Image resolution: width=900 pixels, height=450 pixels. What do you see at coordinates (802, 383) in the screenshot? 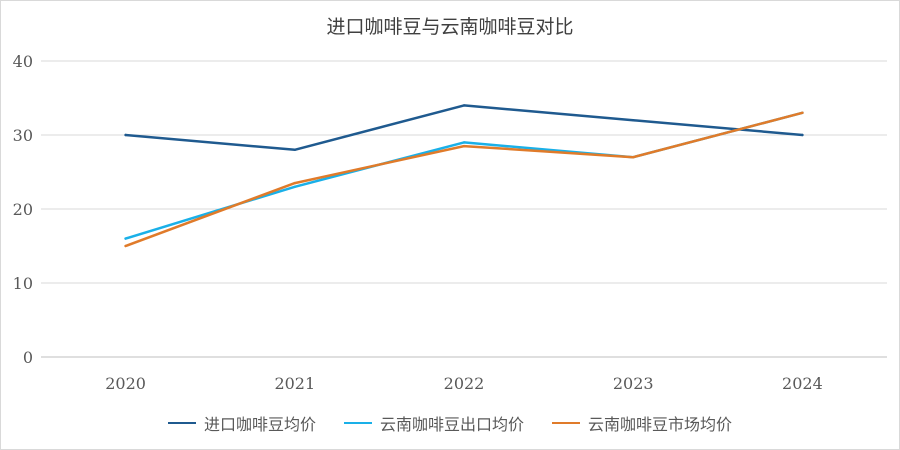
I see `x-tick-label: 2024` at bounding box center [802, 383].